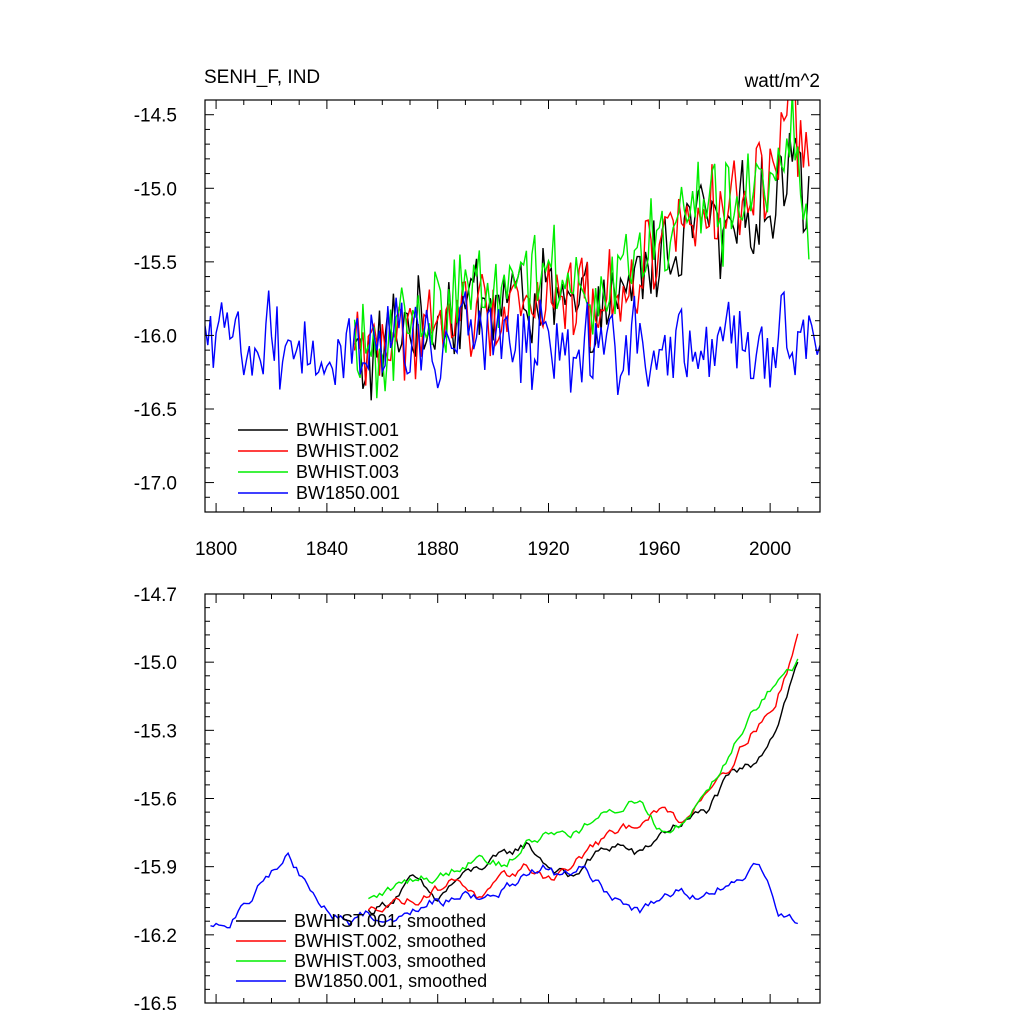  Describe the element at coordinates (390, 921) in the screenshot. I see `legend-label: BWHIST.001, smoothed` at that location.